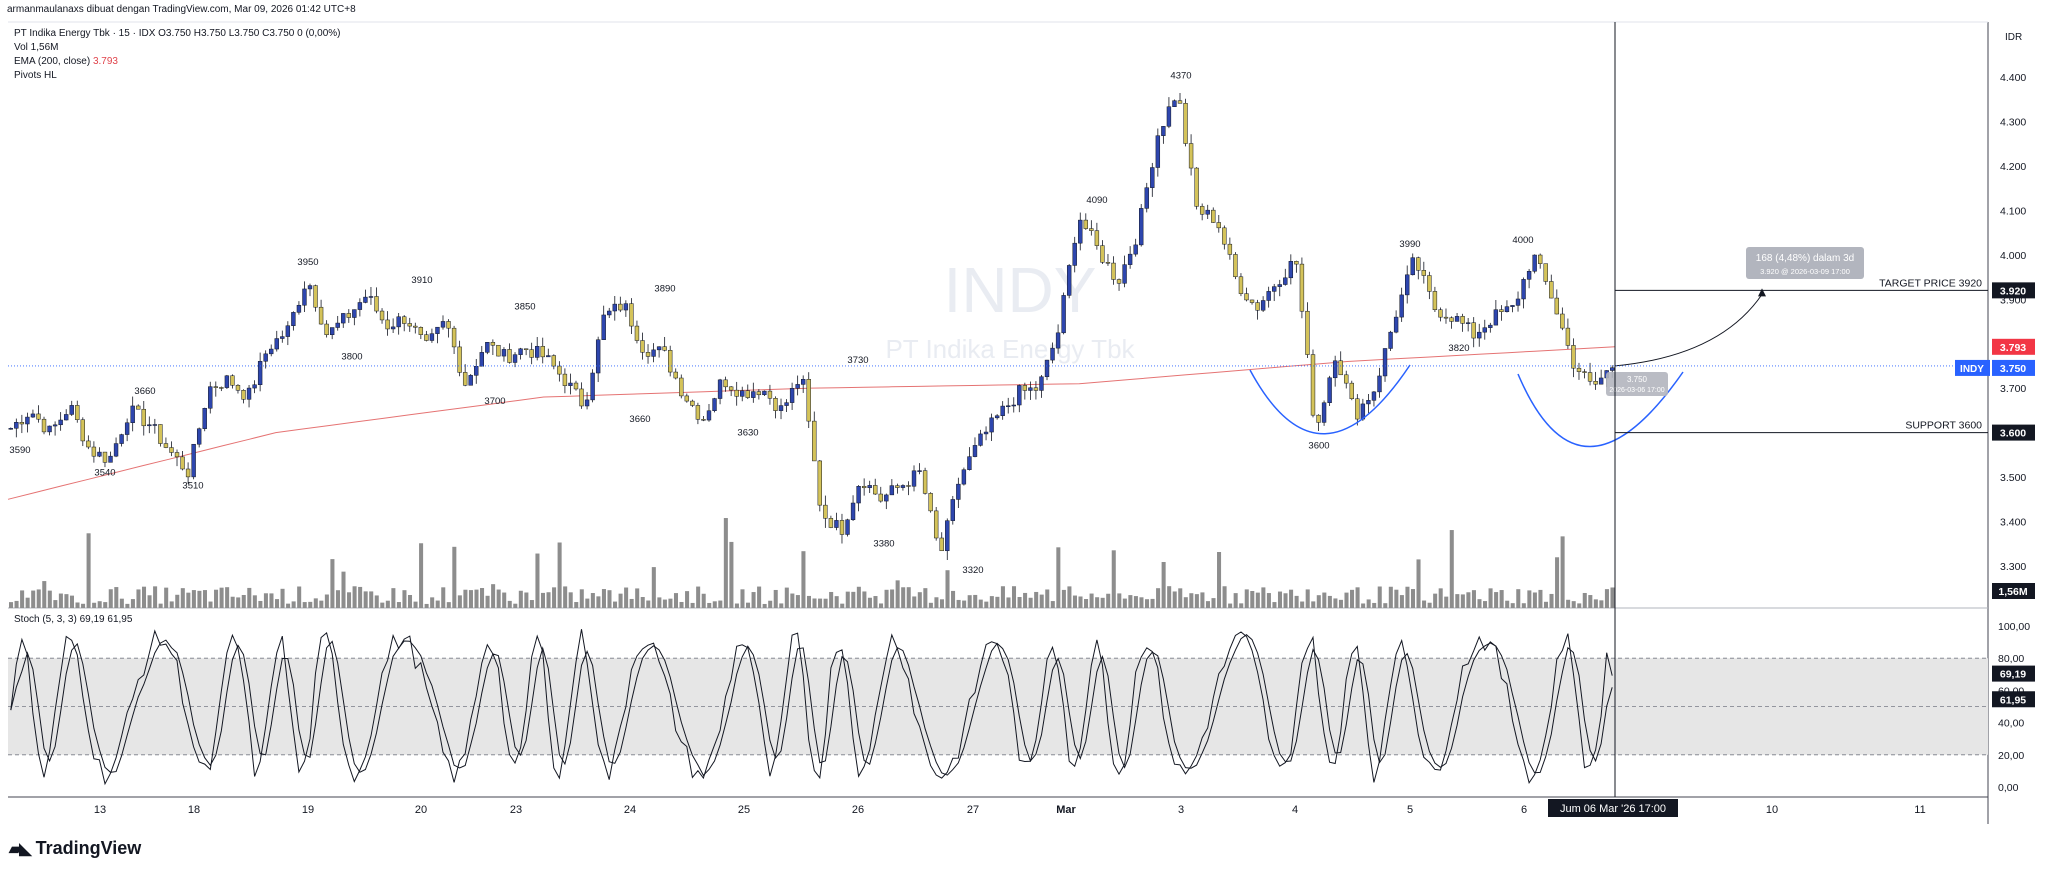  I want to click on stoch-legend: Stoch (5, 3, 3) 69,19 61,95, so click(73, 619).